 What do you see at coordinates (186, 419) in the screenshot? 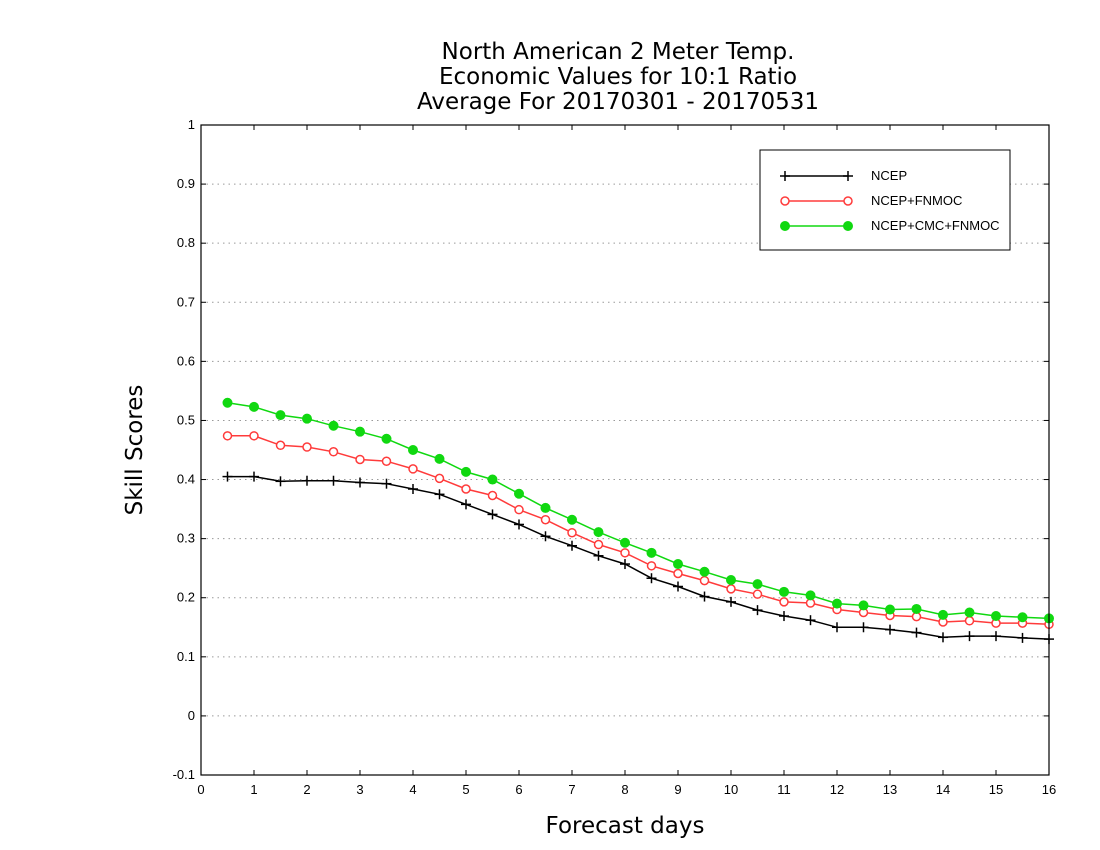
I see `y-tick-label: 0.5` at bounding box center [186, 419].